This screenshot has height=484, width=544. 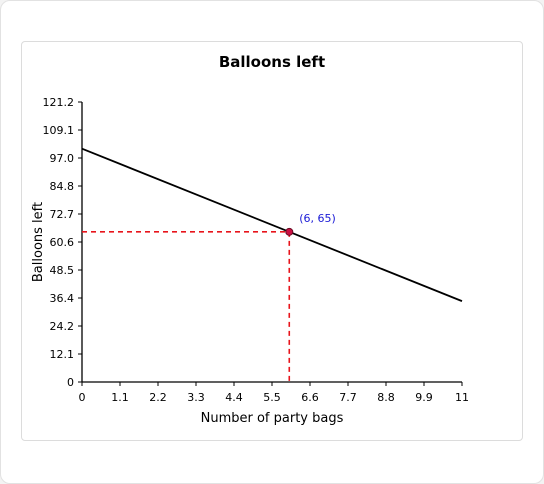 I want to click on x-tick-label: 0, so click(x=82, y=397).